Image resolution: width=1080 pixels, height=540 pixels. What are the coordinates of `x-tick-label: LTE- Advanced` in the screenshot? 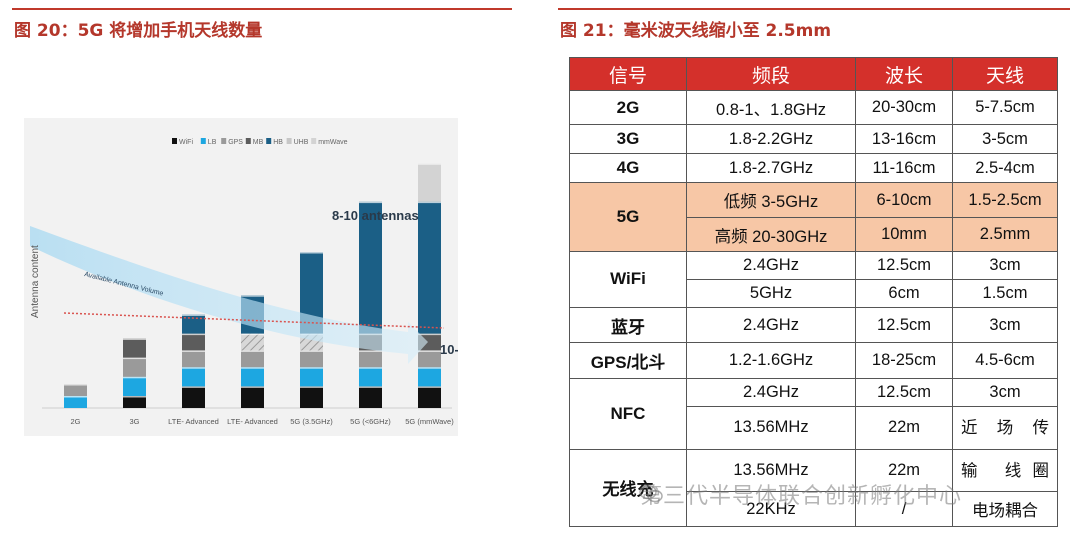 It's located at (252, 421).